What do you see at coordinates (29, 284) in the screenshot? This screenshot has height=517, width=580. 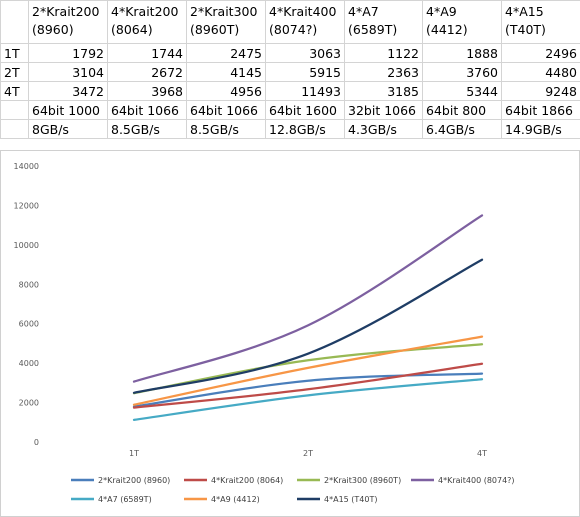 I see `y-tick-label: 8000` at bounding box center [29, 284].